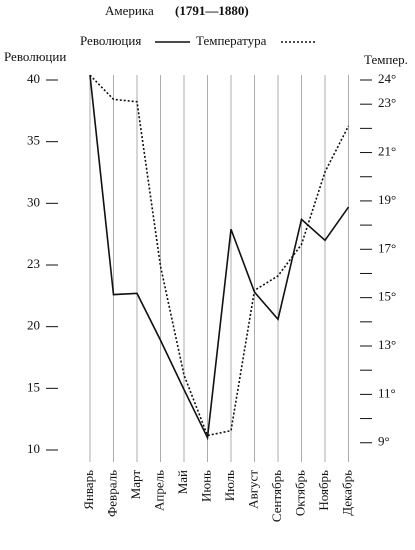 This screenshot has width=415, height=550. Describe the element at coordinates (88, 490) in the screenshot. I see `x-tick-label: Январь` at that location.